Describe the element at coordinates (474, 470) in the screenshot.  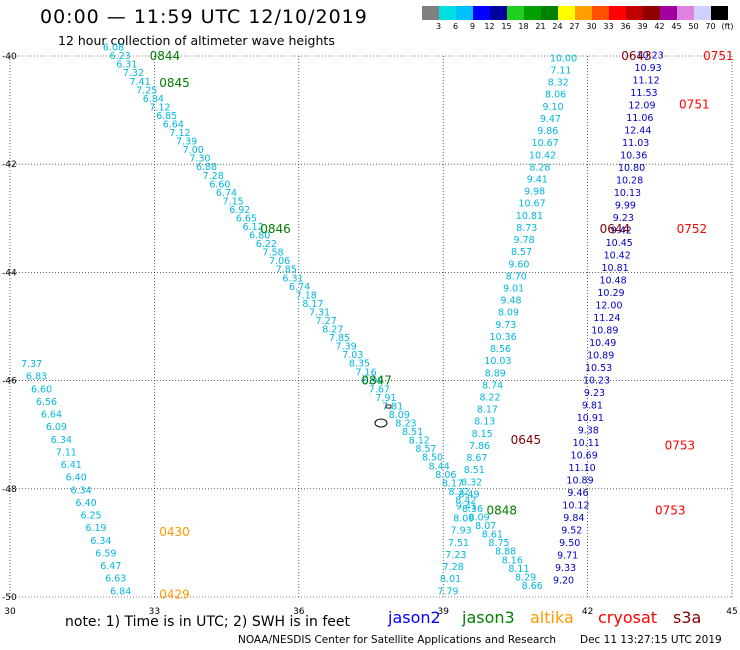
I see `wave-height-value: 8.51` at that location.